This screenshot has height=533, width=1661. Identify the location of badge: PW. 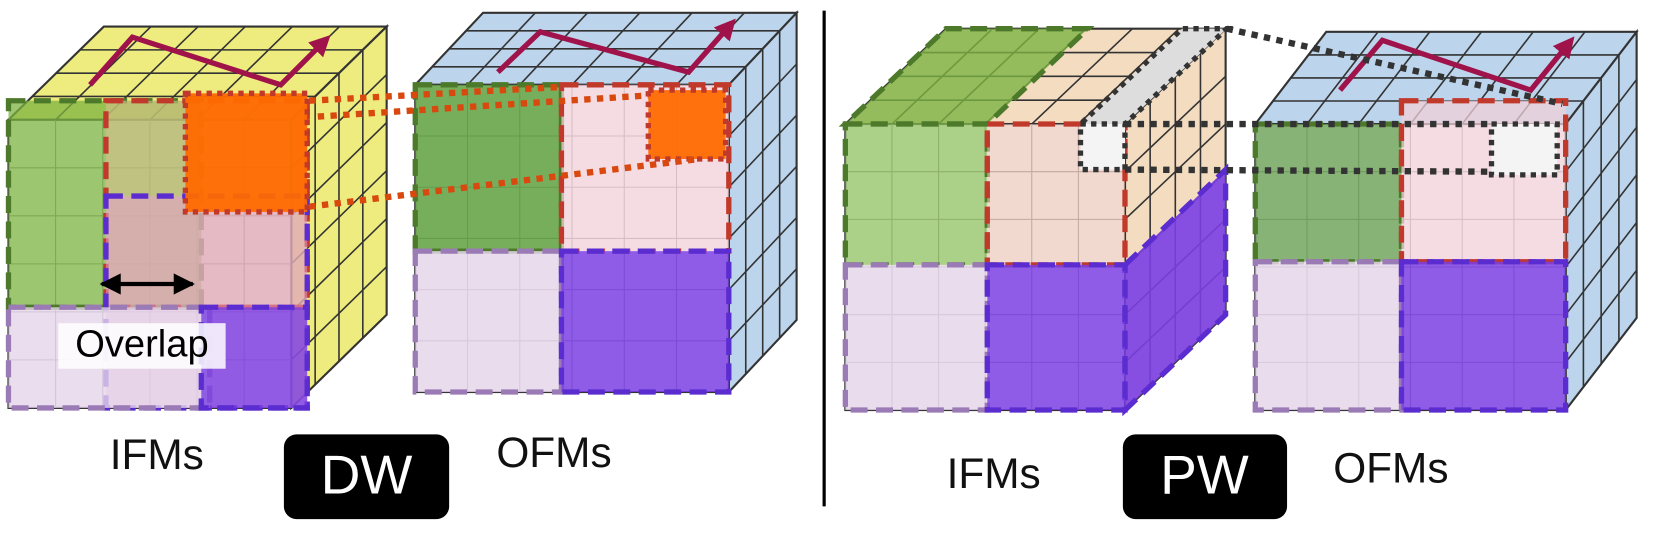
(1204, 474).